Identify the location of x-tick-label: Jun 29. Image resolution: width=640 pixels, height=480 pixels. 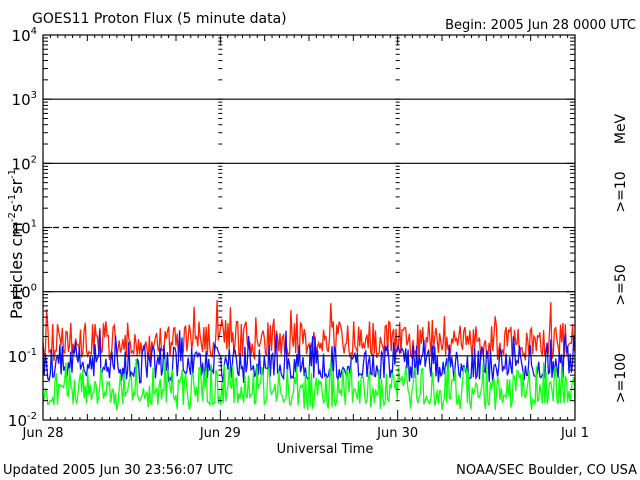
(220, 433).